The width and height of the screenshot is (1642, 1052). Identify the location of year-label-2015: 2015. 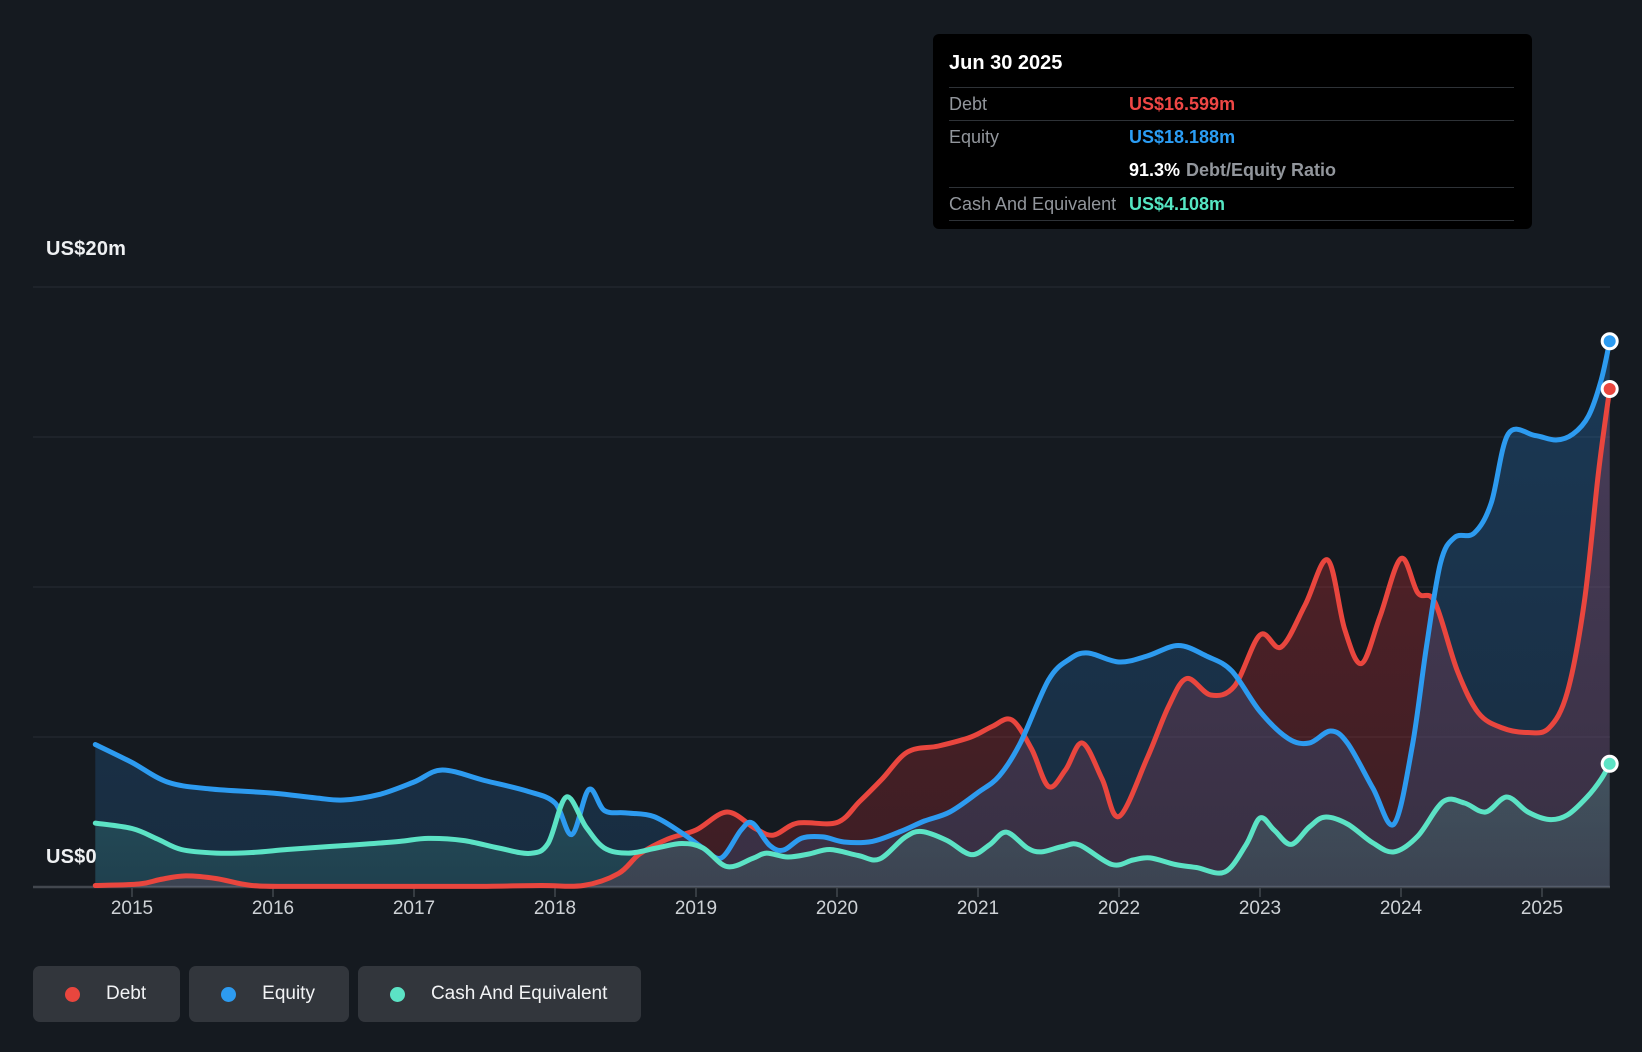
(132, 908).